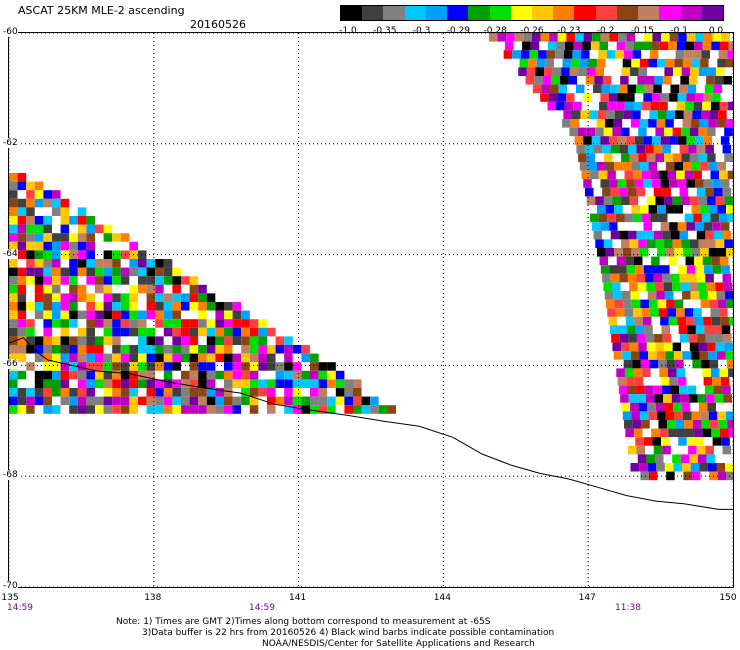 This screenshot has width=740, height=650. I want to click on longitude-label: 147, so click(587, 598).